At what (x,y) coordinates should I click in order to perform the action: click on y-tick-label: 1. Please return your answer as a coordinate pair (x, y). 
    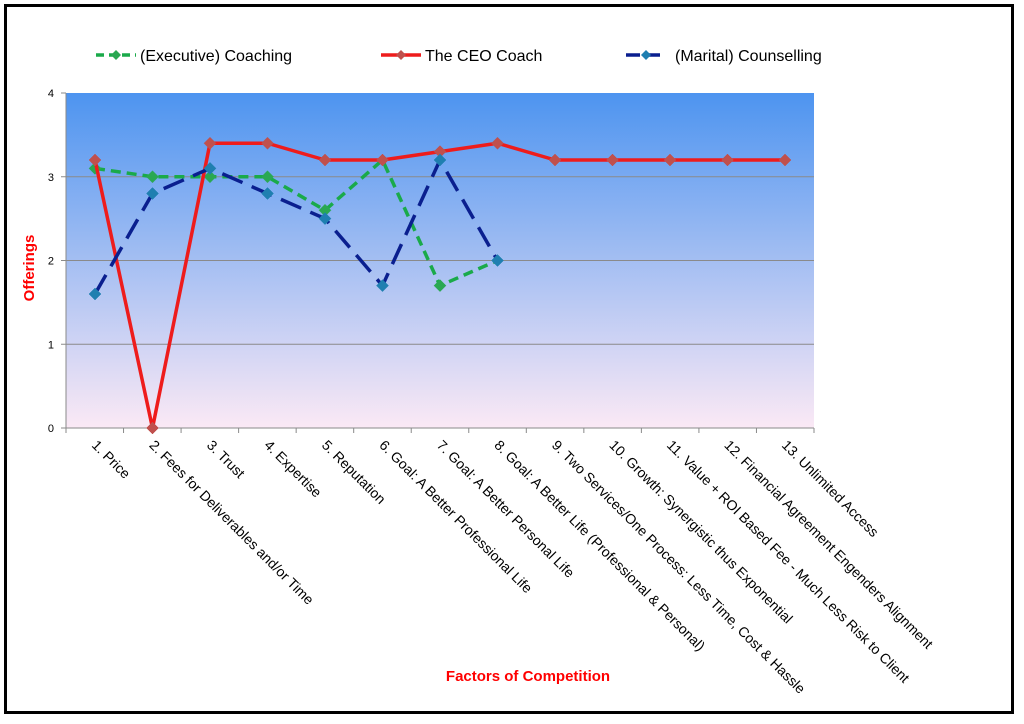
    Looking at the image, I should click on (51, 345).